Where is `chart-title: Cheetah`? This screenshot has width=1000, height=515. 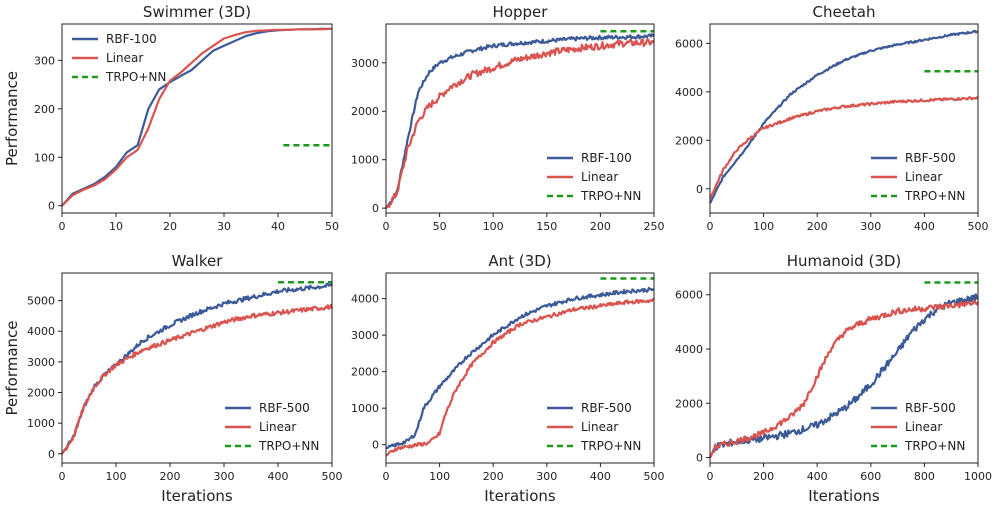 chart-title: Cheetah is located at coordinates (843, 12).